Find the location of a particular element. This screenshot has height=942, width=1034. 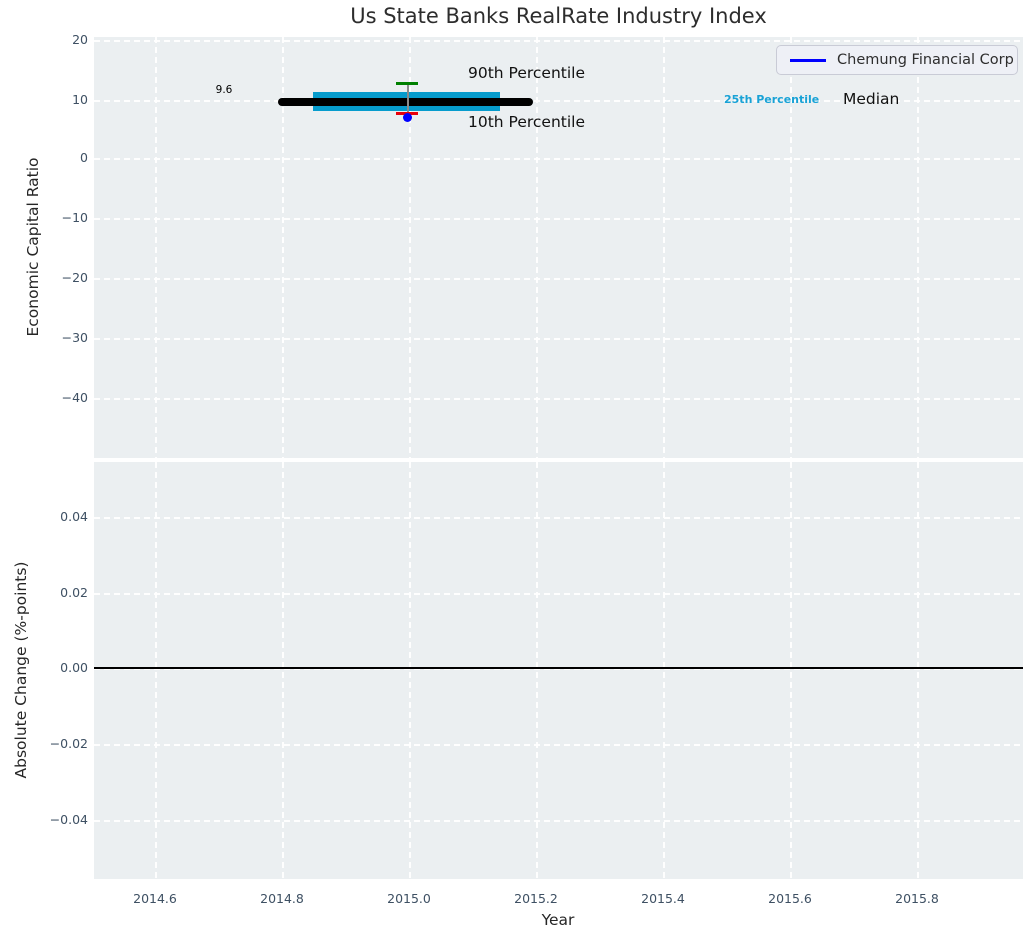

xtick-label: 2015.6 is located at coordinates (790, 898).